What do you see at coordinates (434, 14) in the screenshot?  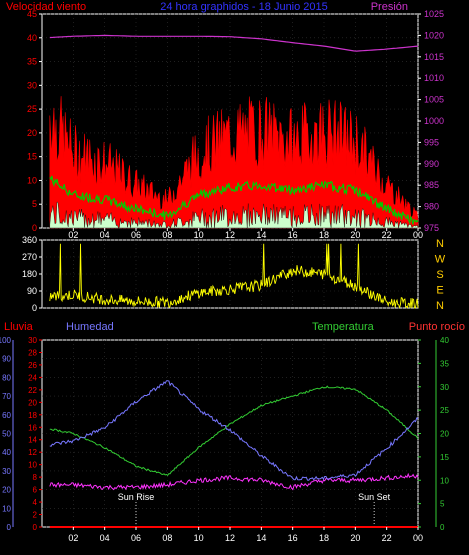 I see `pressure-tick-label: 1025` at bounding box center [434, 14].